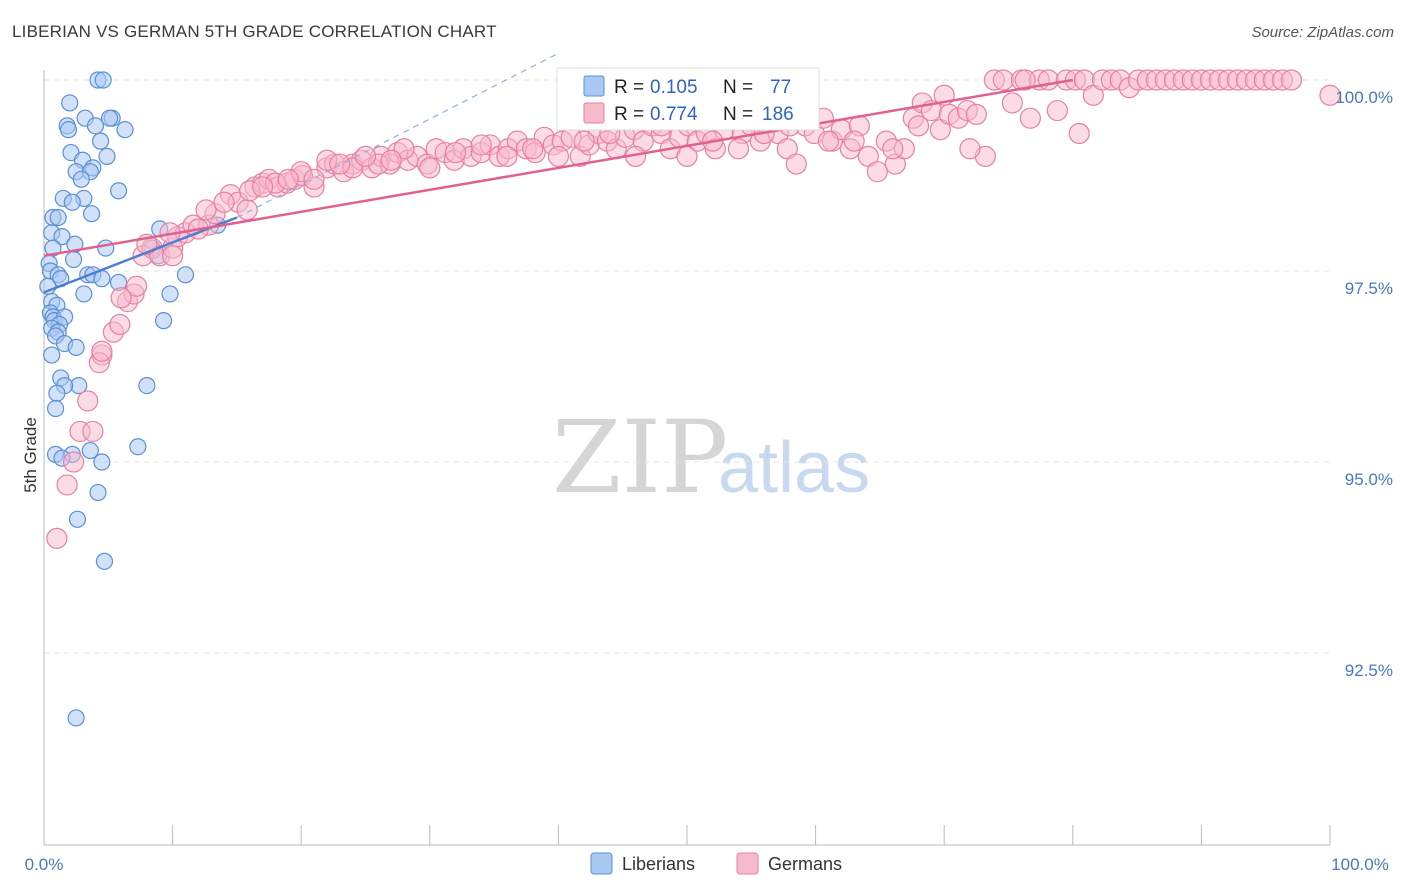 This screenshot has height=892, width=1406. What do you see at coordinates (805, 864) in the screenshot?
I see `germans-legend-label: Germans` at bounding box center [805, 864].